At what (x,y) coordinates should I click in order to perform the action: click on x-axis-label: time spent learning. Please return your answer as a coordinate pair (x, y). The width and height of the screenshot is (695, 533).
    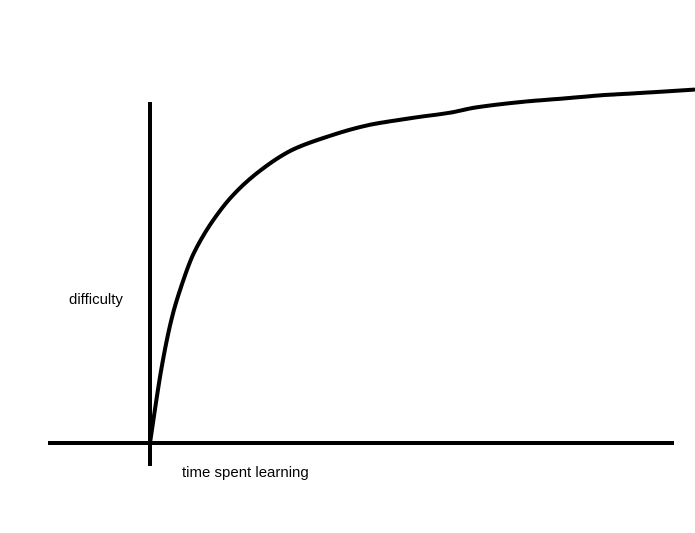
    Looking at the image, I should click on (245, 472).